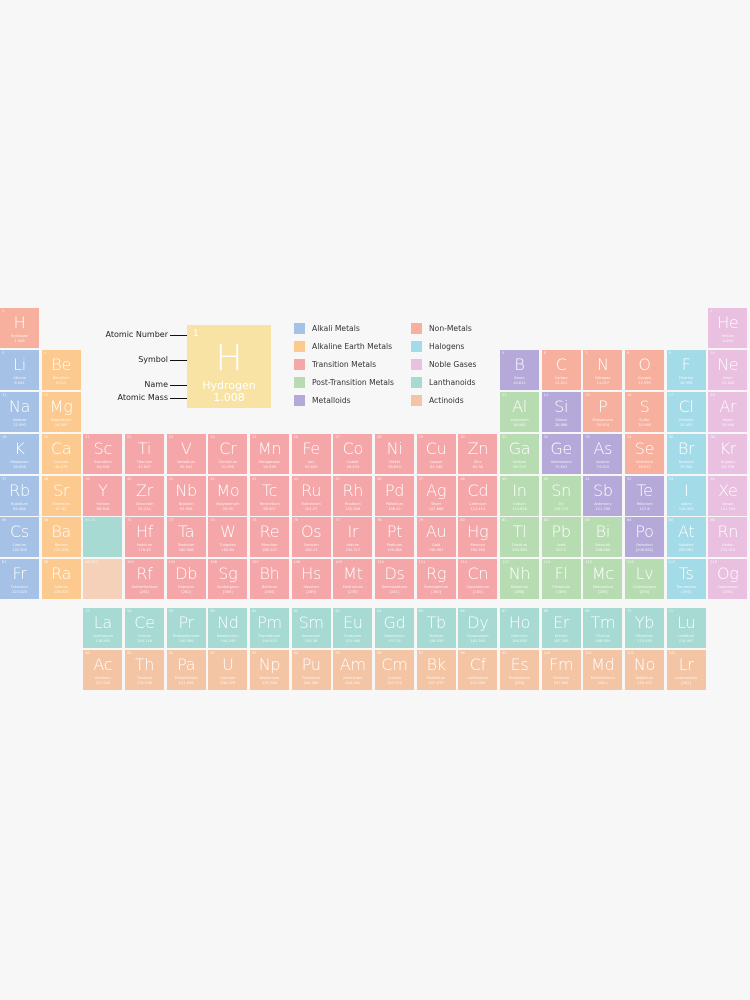  Describe the element at coordinates (144, 490) in the screenshot. I see `element-symbol: Zr` at that location.